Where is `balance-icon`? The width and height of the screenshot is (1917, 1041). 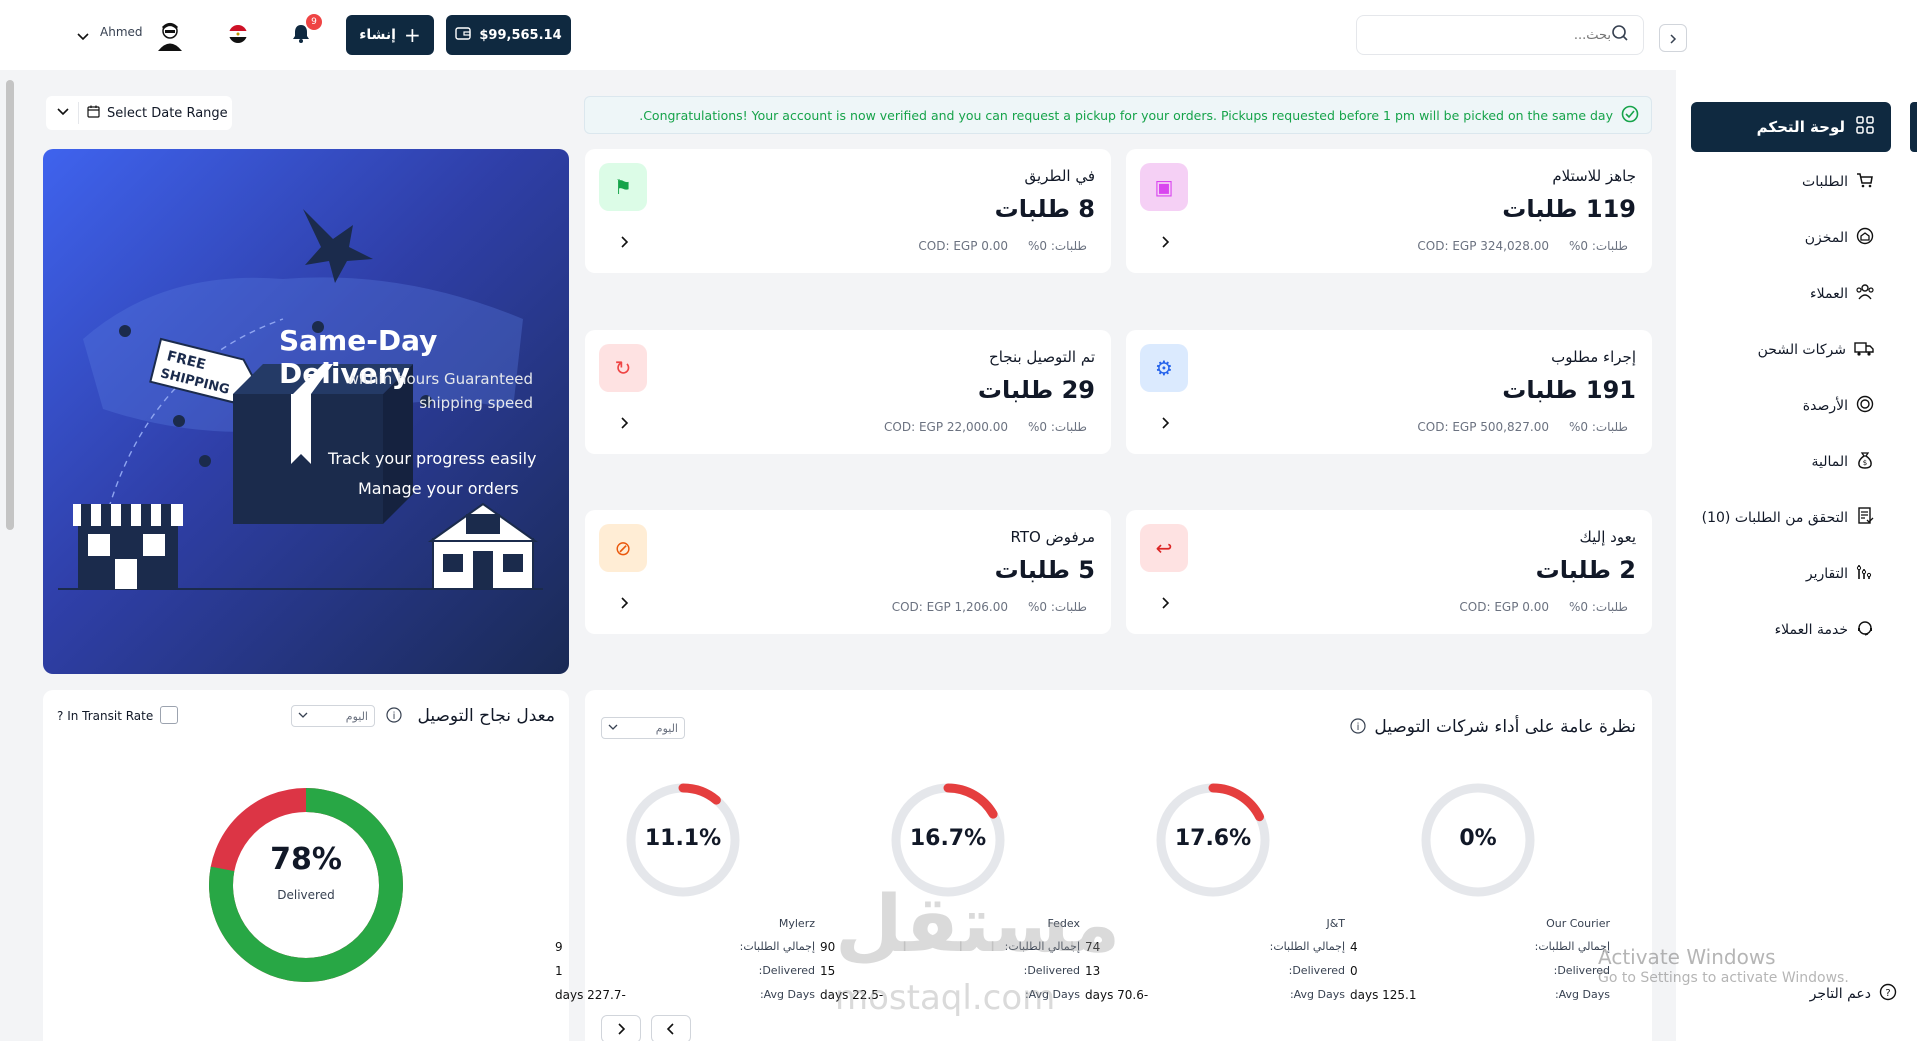
balance-icon is located at coordinates (1865, 406).